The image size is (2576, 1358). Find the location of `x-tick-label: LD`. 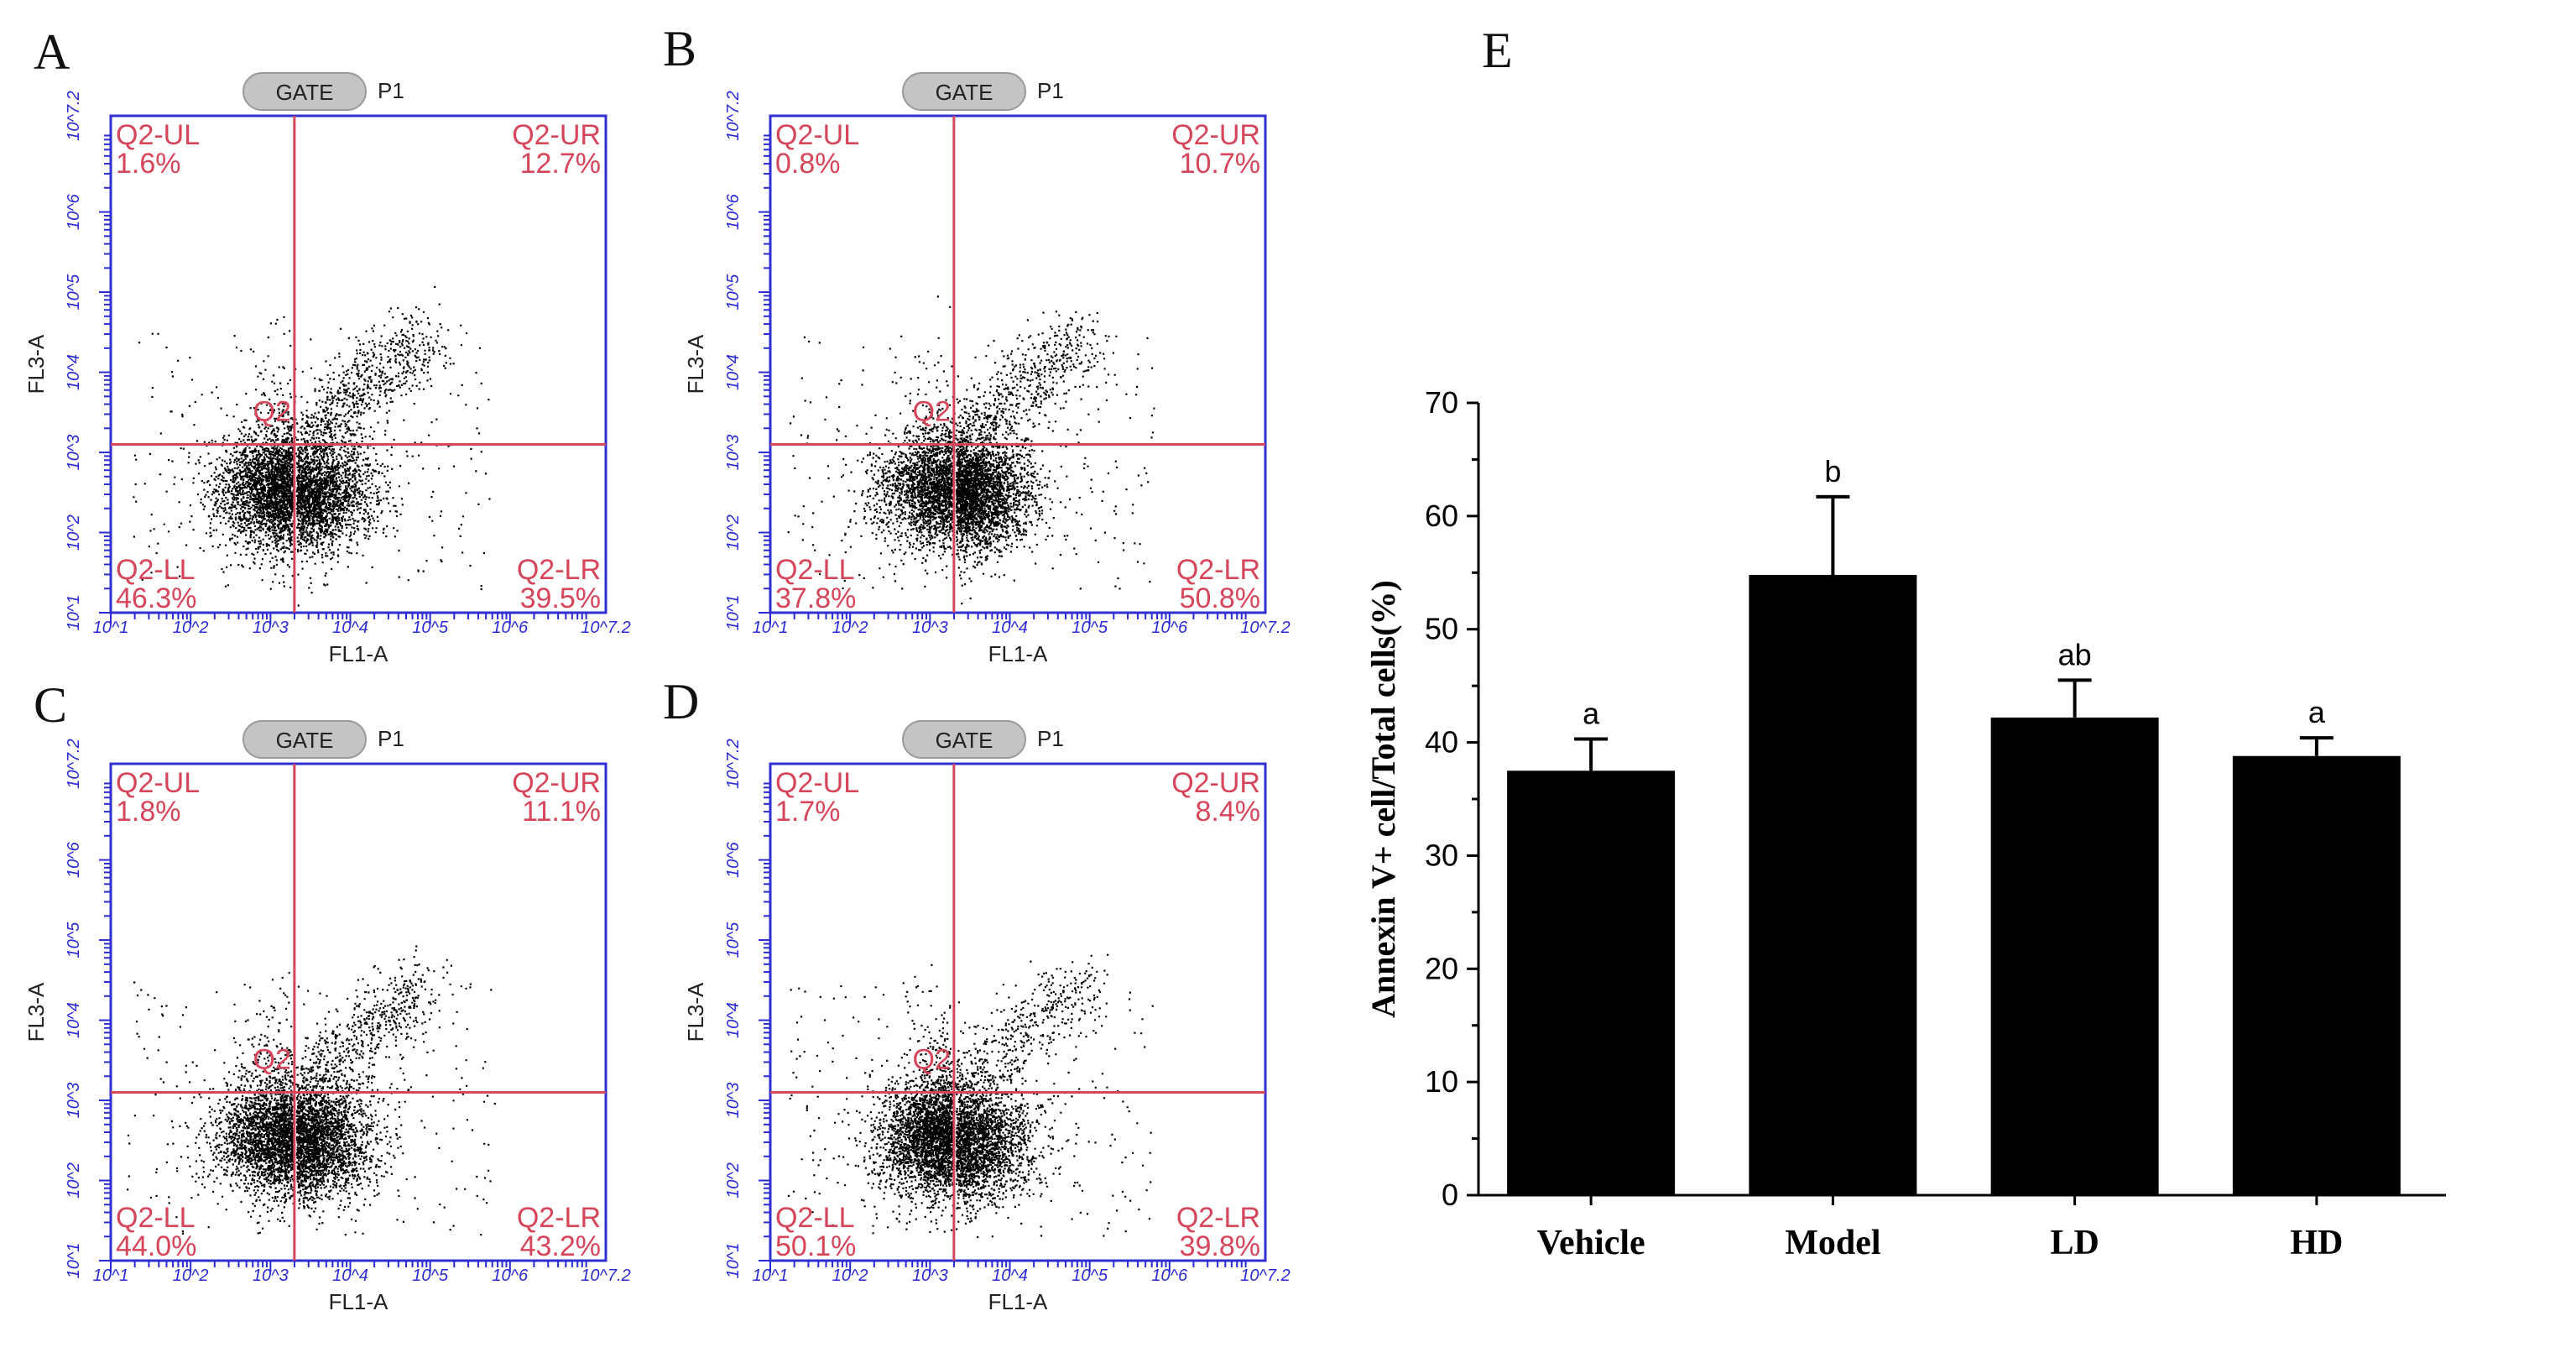

x-tick-label: LD is located at coordinates (2074, 1243).